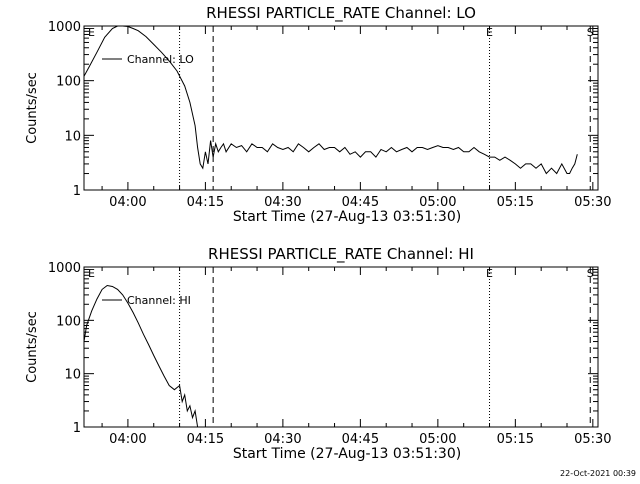 The image size is (640, 484). Describe the element at coordinates (77, 428) in the screenshot. I see `panel-2-y-tick-label: 1` at that location.